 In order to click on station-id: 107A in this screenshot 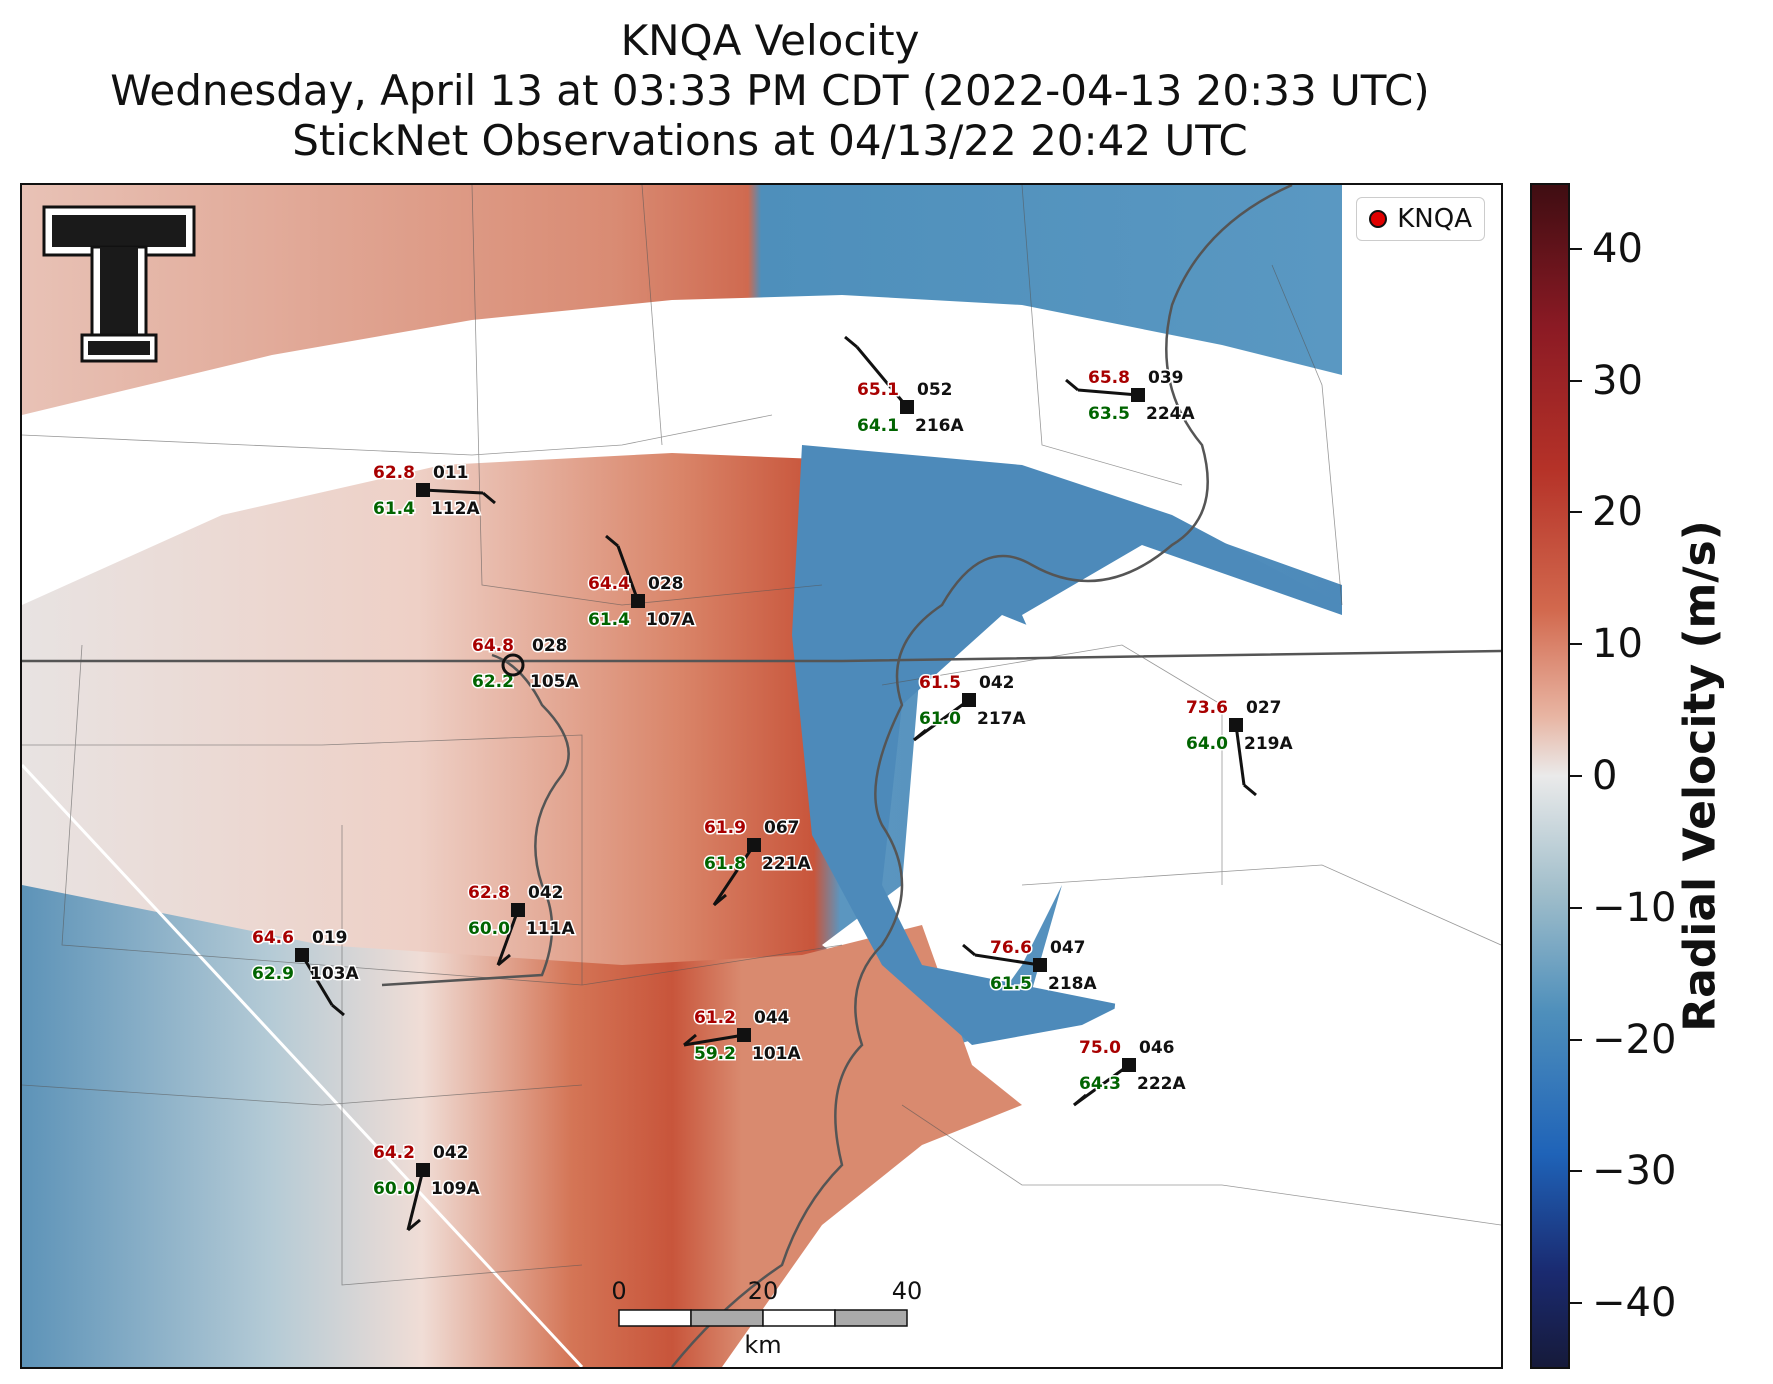, I will do `click(670, 620)`.